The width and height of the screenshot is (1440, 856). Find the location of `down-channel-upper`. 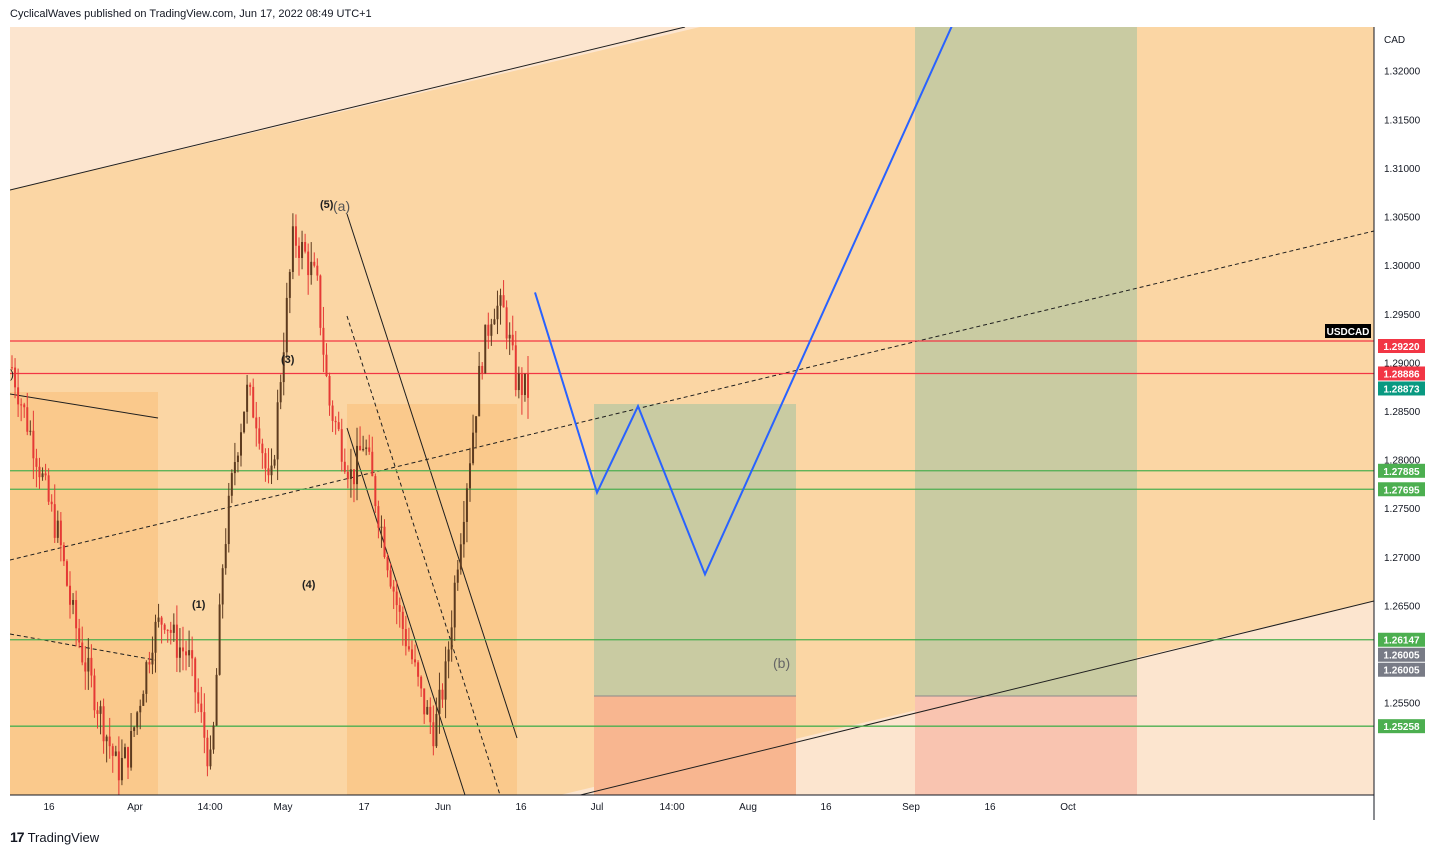

down-channel-upper is located at coordinates (432, 476).